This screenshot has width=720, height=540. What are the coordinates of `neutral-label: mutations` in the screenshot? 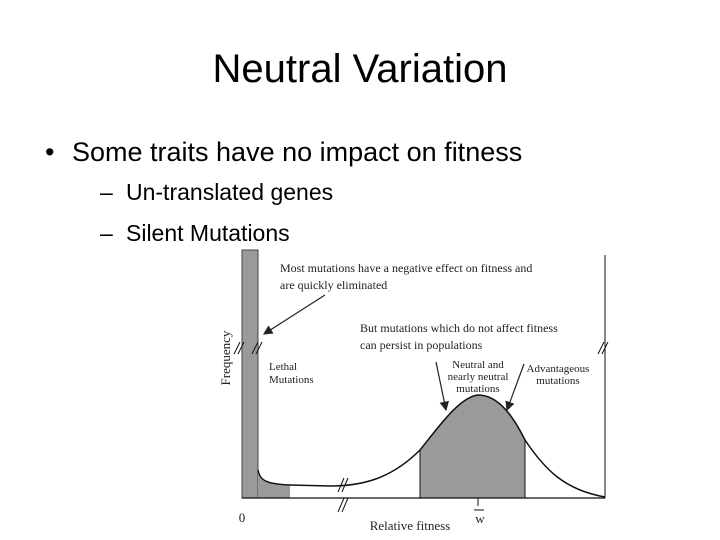 It's located at (477, 389).